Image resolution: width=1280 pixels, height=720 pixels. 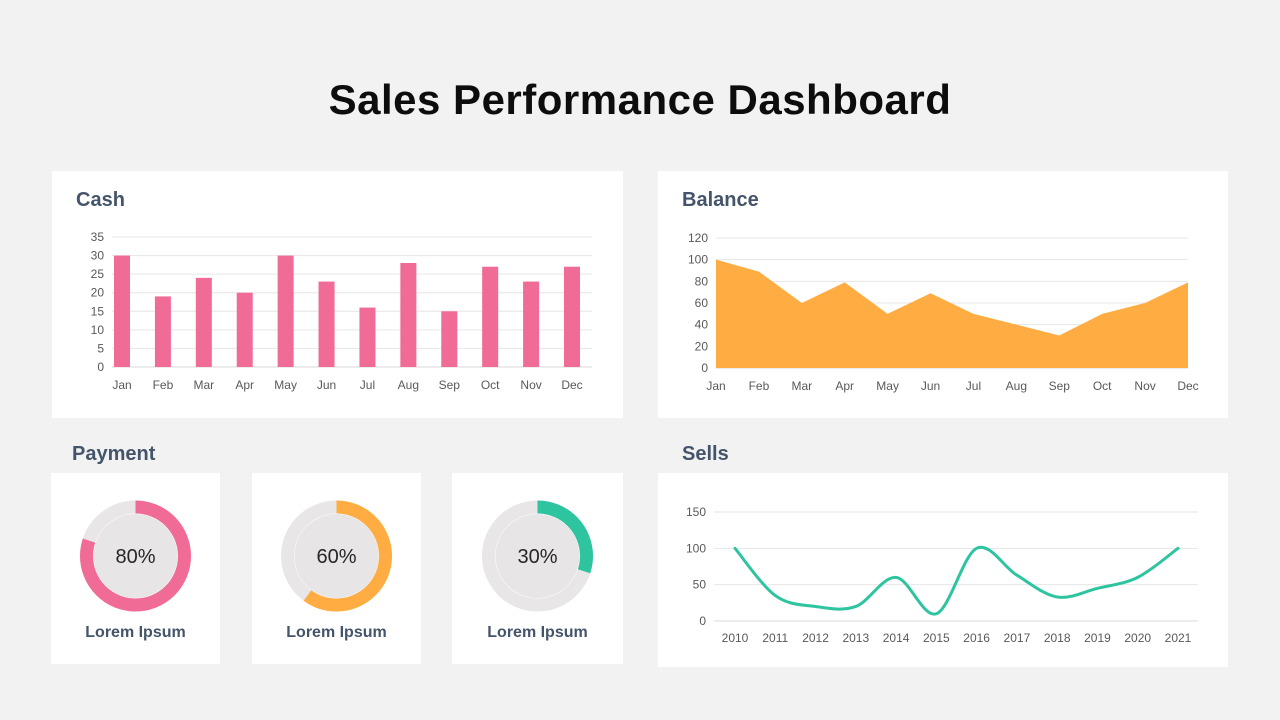 I want to click on payment-caption-2: Lorem Ipsum, so click(x=336, y=632).